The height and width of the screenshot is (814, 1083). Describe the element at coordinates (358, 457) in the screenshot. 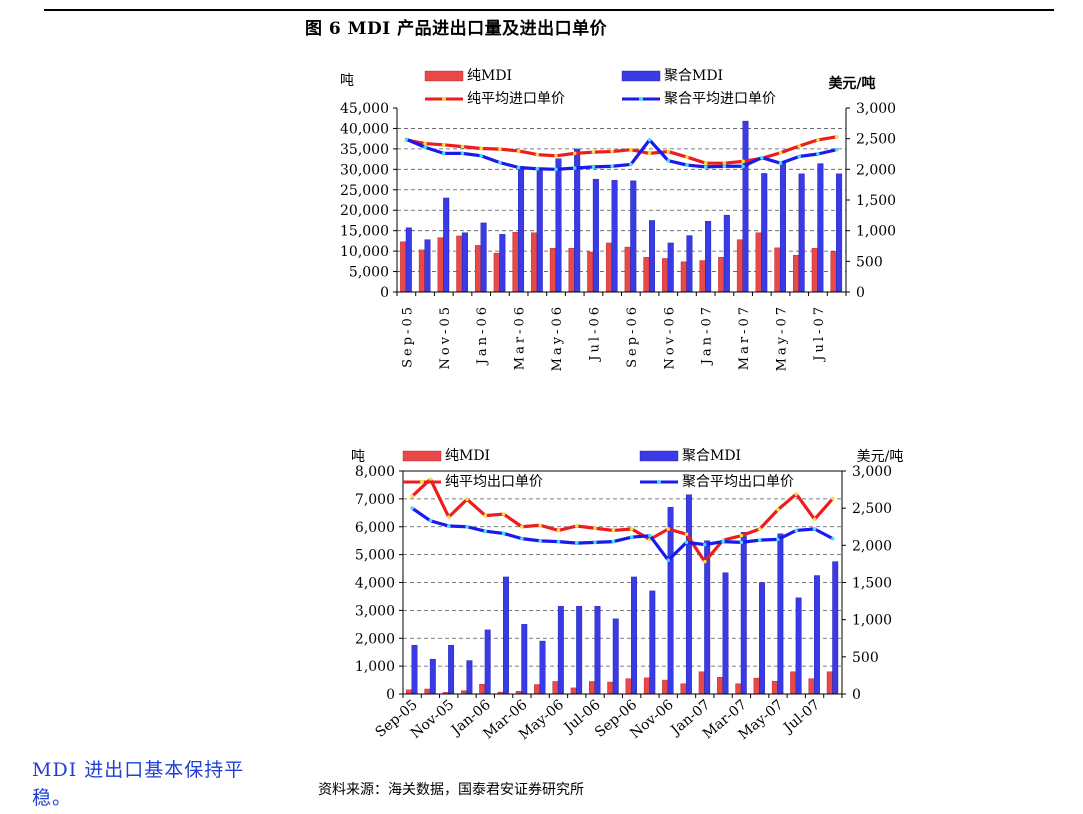

I see `left-unit: 吨` at that location.